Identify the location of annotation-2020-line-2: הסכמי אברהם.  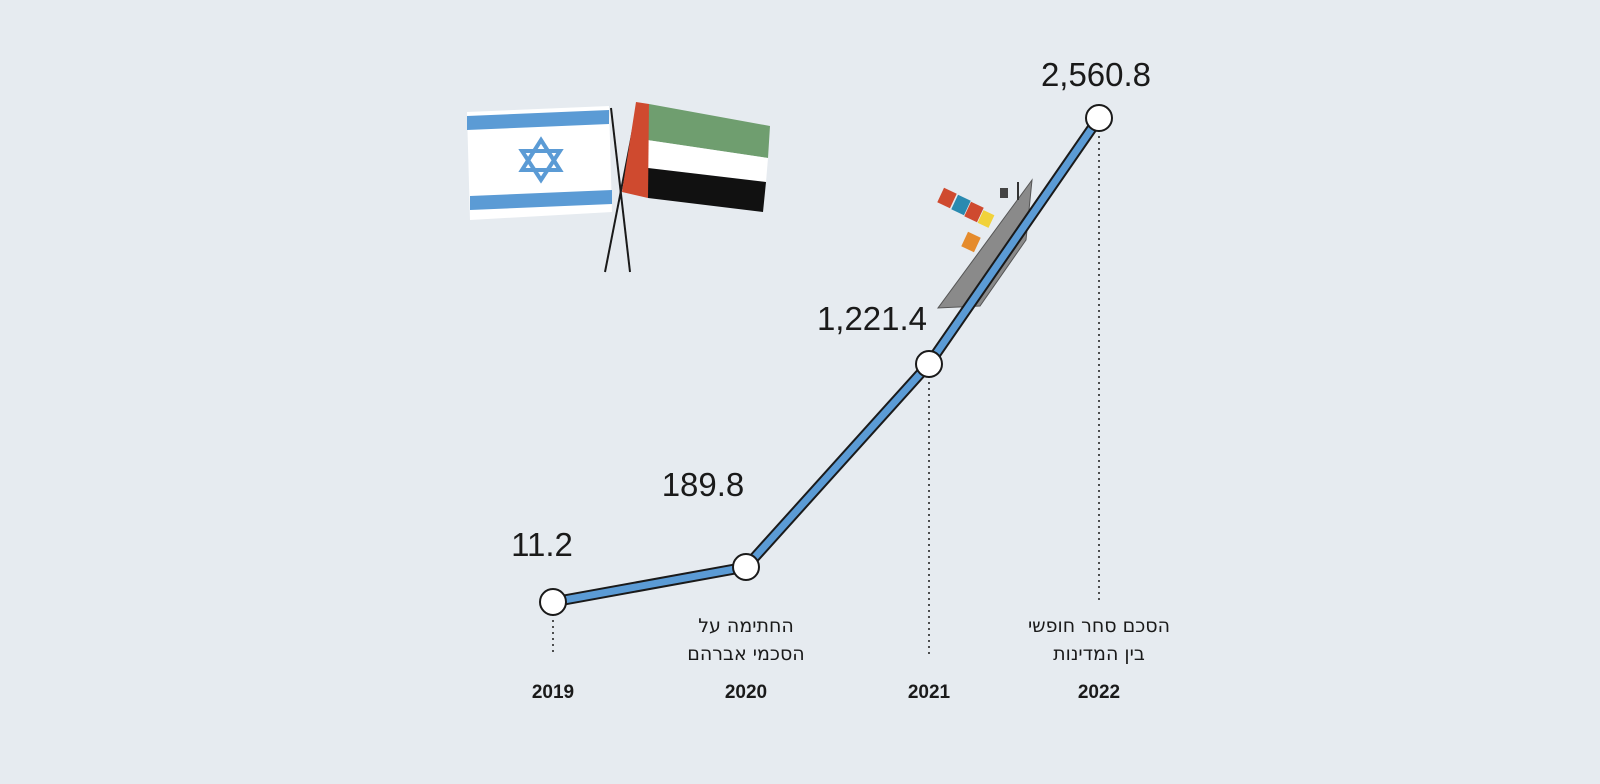
(745, 654).